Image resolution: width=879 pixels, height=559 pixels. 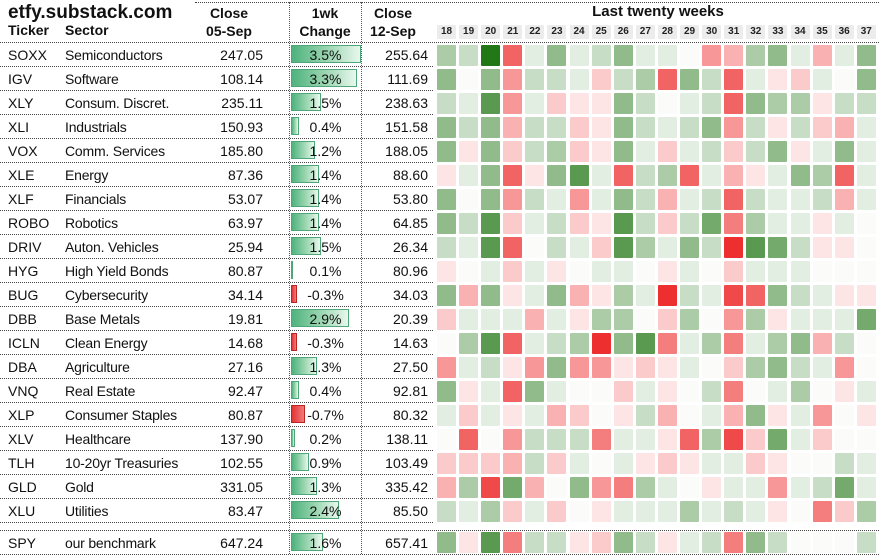 I want to click on sector-label: Gold, so click(x=79, y=487).